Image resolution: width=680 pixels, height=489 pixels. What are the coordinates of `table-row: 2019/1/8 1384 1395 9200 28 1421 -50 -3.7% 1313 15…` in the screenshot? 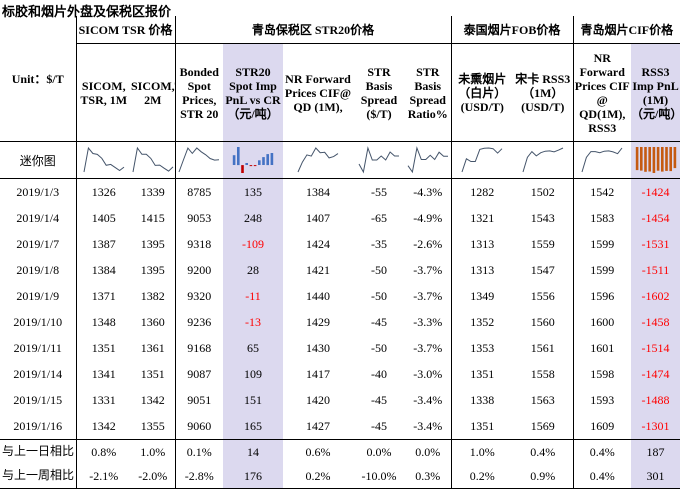 It's located at (340, 270).